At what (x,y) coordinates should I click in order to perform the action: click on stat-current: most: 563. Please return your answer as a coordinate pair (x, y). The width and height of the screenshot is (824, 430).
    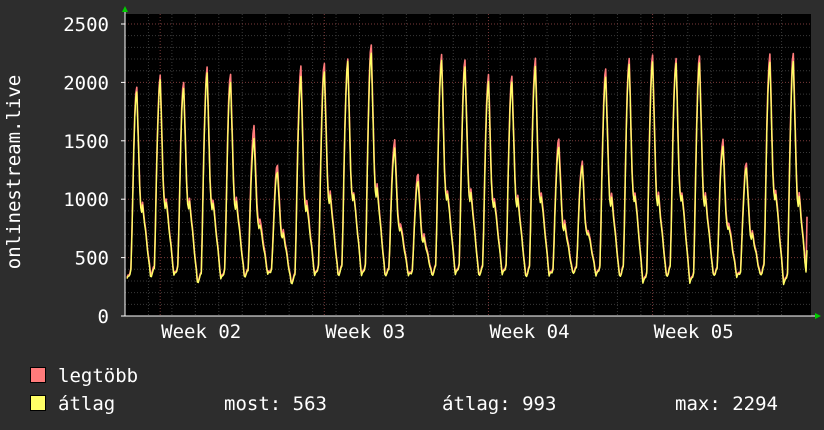
    Looking at the image, I should click on (275, 404).